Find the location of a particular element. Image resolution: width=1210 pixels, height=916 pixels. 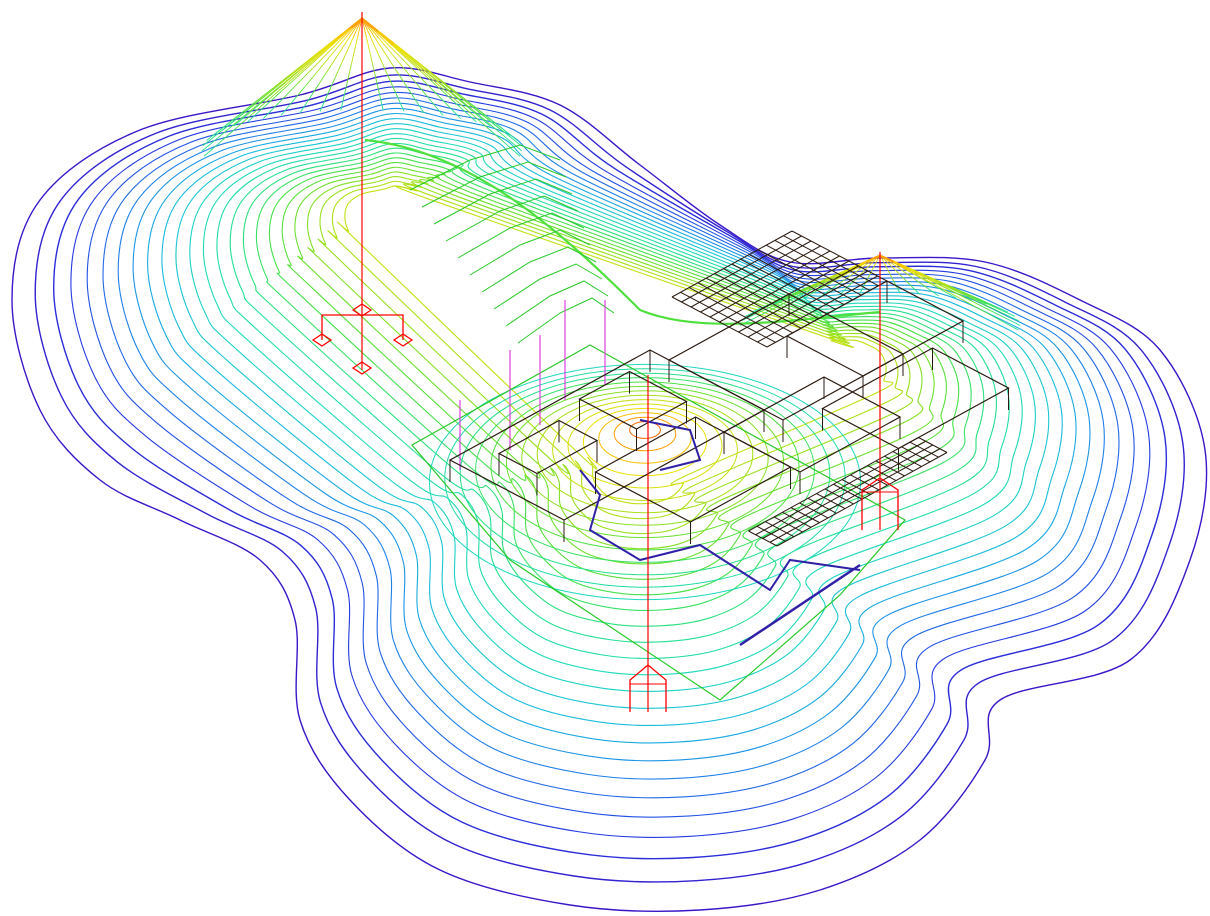

terrain-line is located at coordinates (521, 235).